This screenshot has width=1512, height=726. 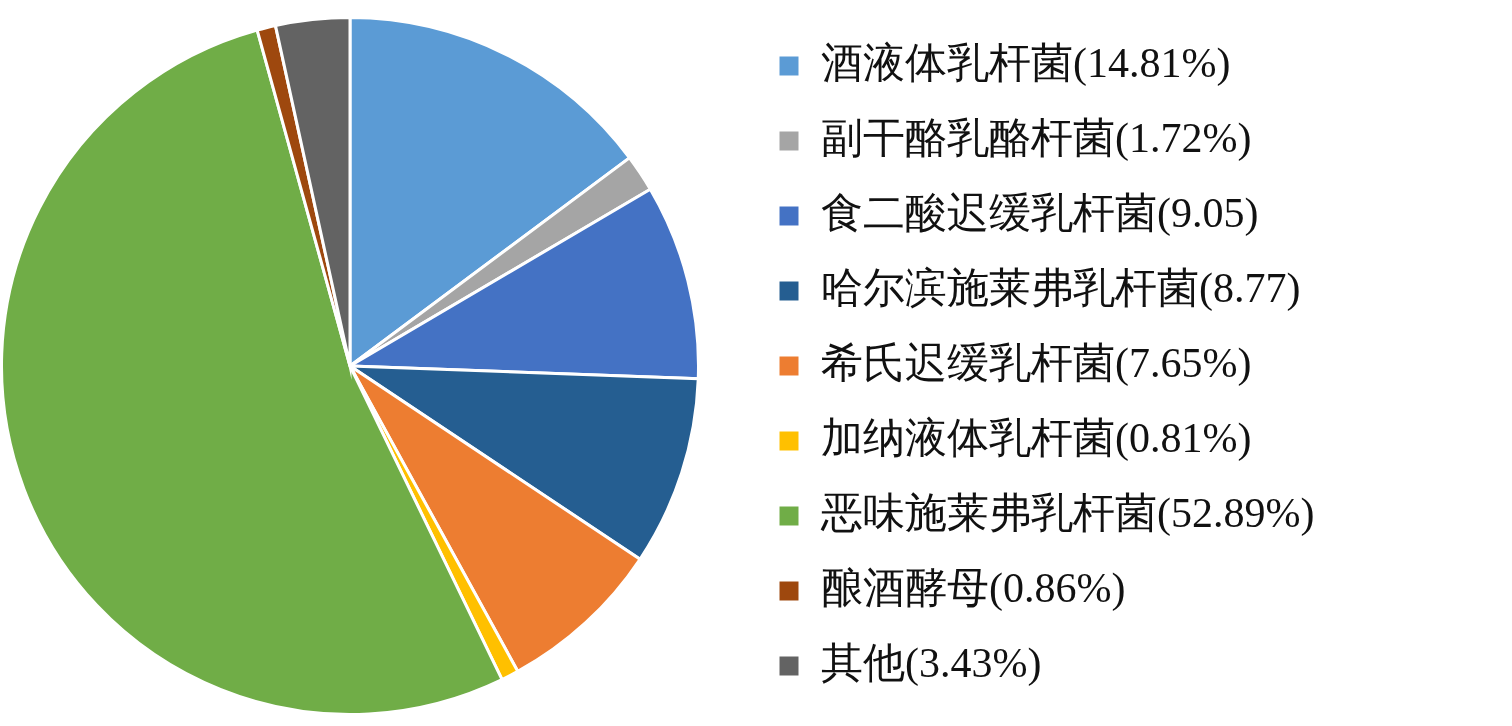 I want to click on legend-label: 希氏迟缓乳杆菌(7.65%), so click(x=1036, y=364).